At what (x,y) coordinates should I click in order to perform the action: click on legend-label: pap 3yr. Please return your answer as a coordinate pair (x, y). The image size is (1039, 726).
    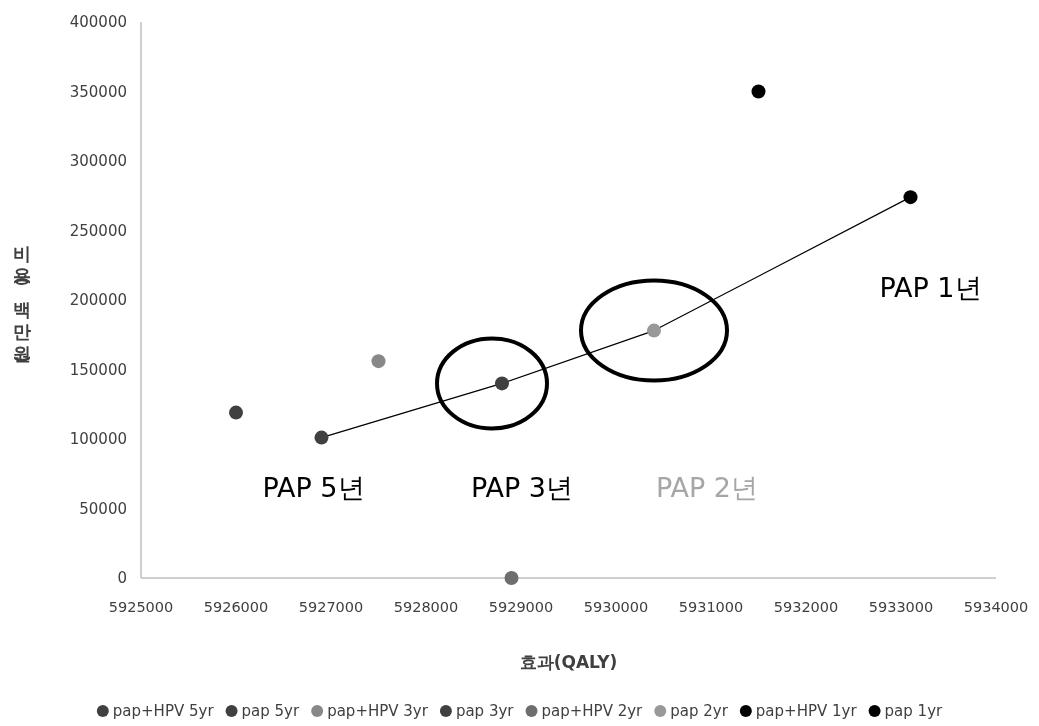
    Looking at the image, I should click on (485, 711).